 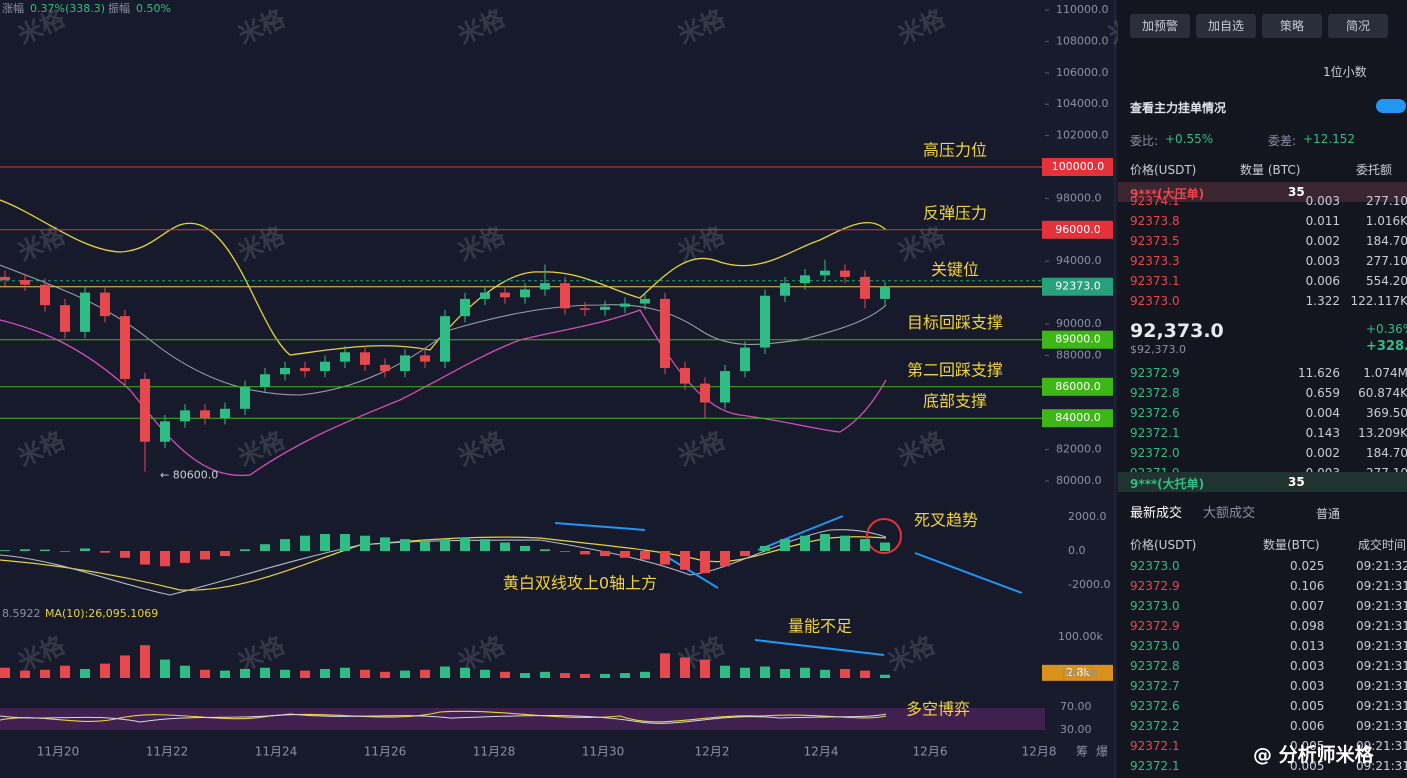 What do you see at coordinates (1156, 513) in the screenshot?
I see `panel-tab: 最新成交` at bounding box center [1156, 513].